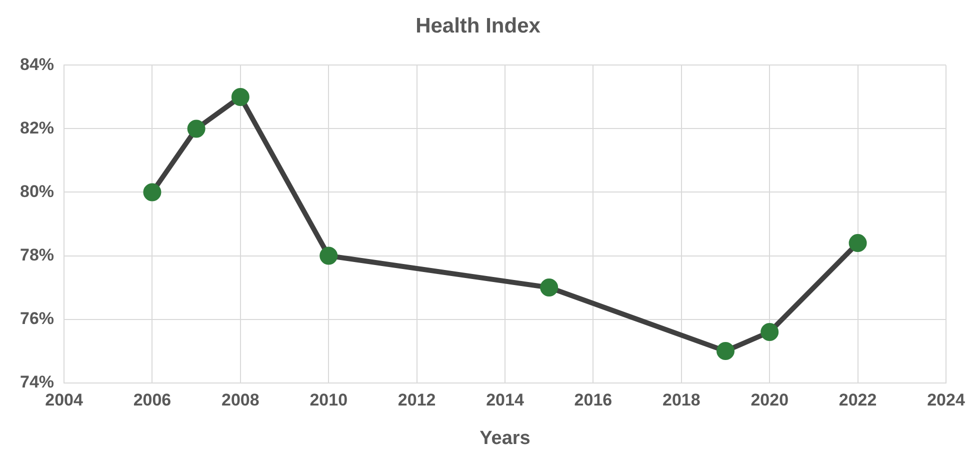 The height and width of the screenshot is (458, 976). I want to click on x-tick-label: 2014, so click(505, 400).